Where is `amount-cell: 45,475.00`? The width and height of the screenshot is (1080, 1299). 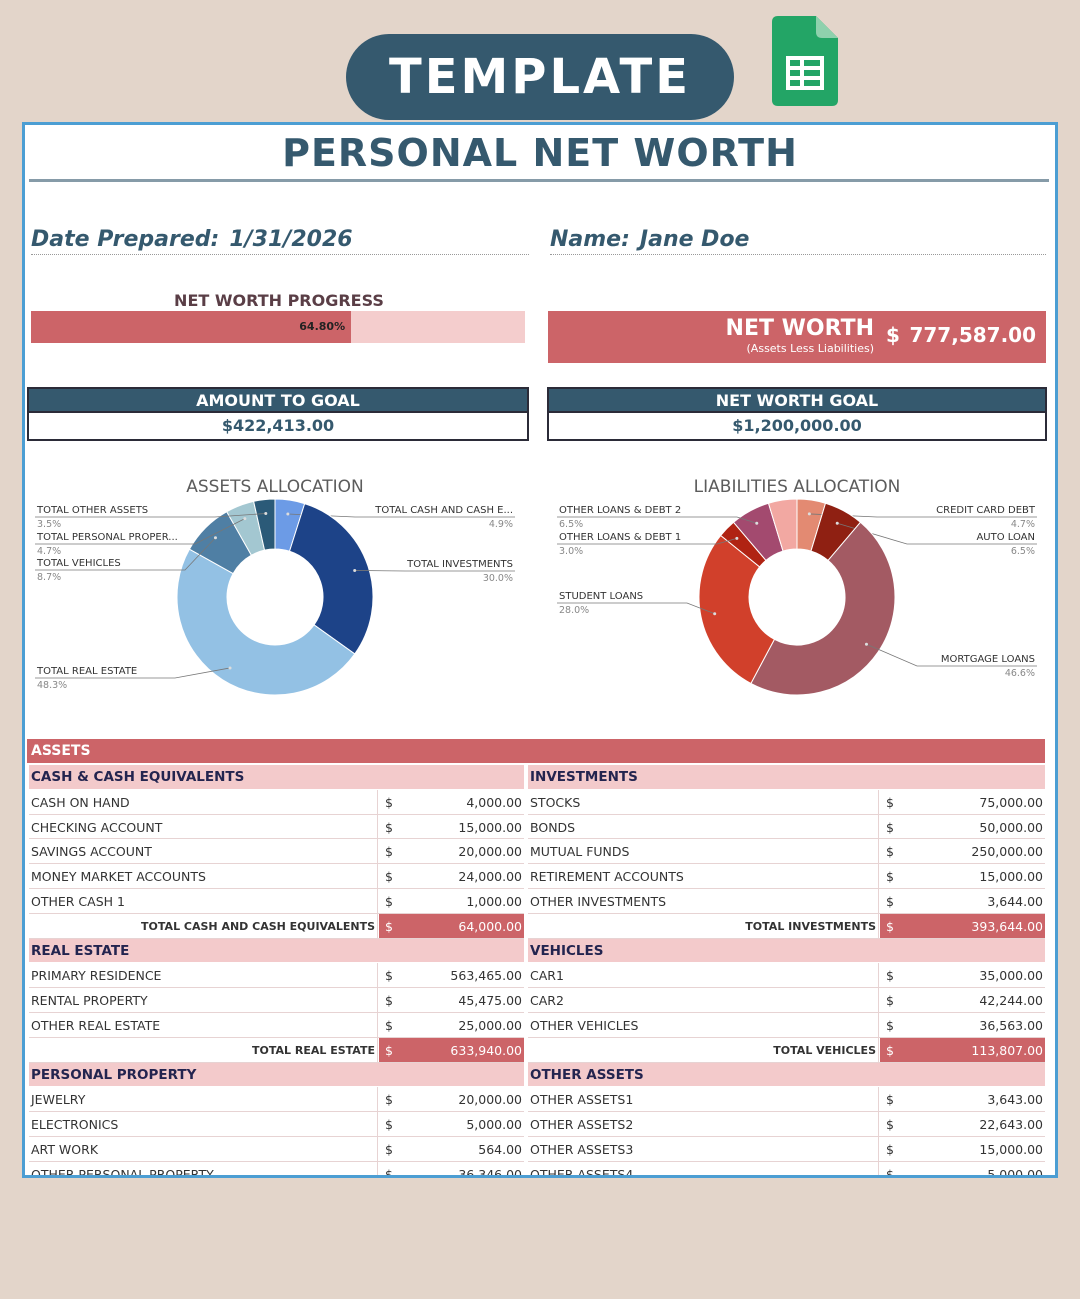 amount-cell: 45,475.00 is located at coordinates (490, 1001).